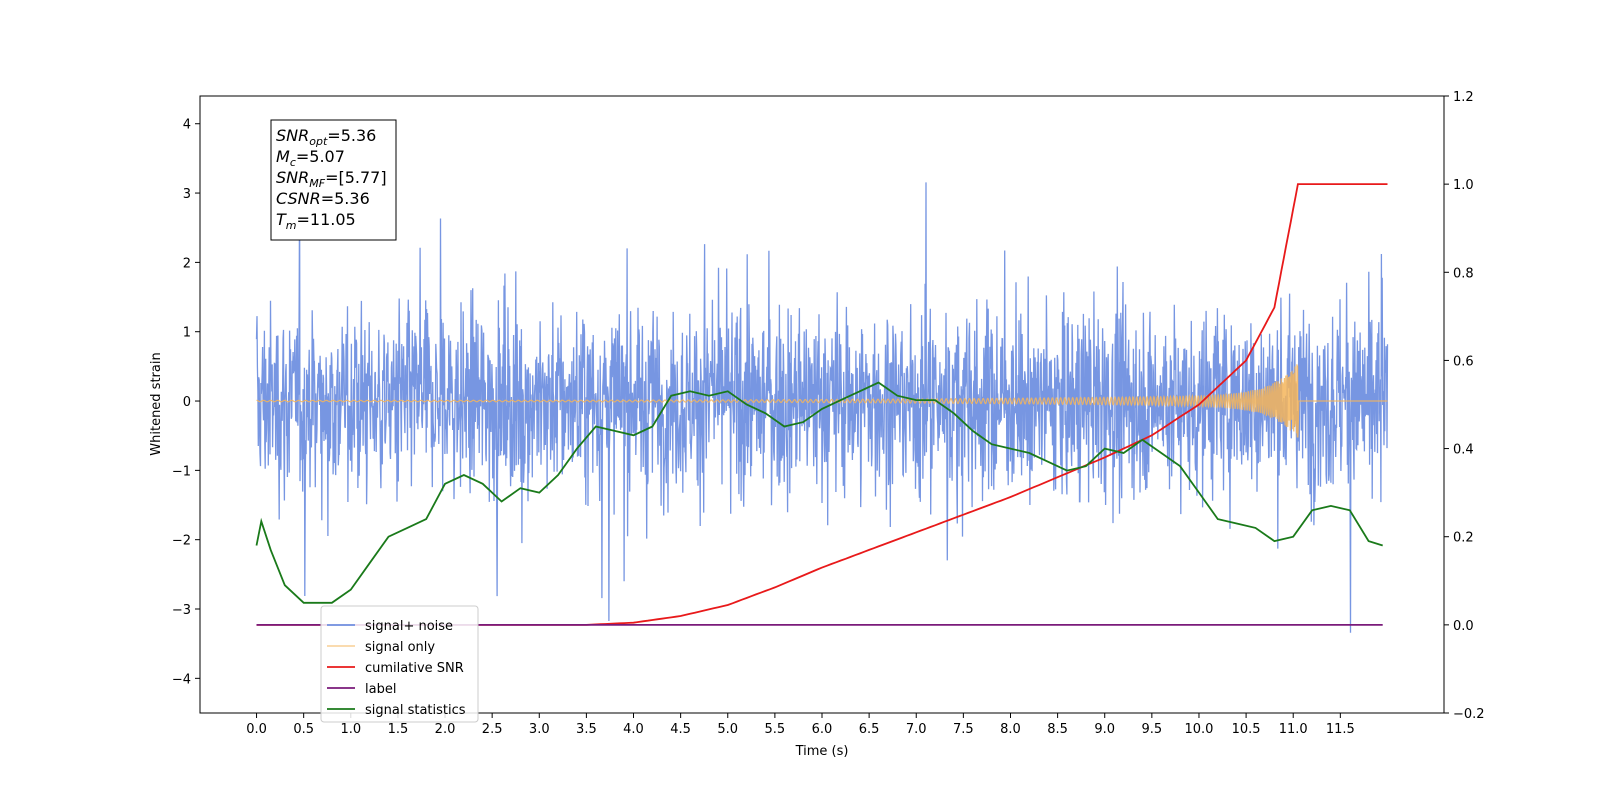 The width and height of the screenshot is (1600, 800). Describe the element at coordinates (822, 729) in the screenshot. I see `x-tick-label: 6.0` at that location.